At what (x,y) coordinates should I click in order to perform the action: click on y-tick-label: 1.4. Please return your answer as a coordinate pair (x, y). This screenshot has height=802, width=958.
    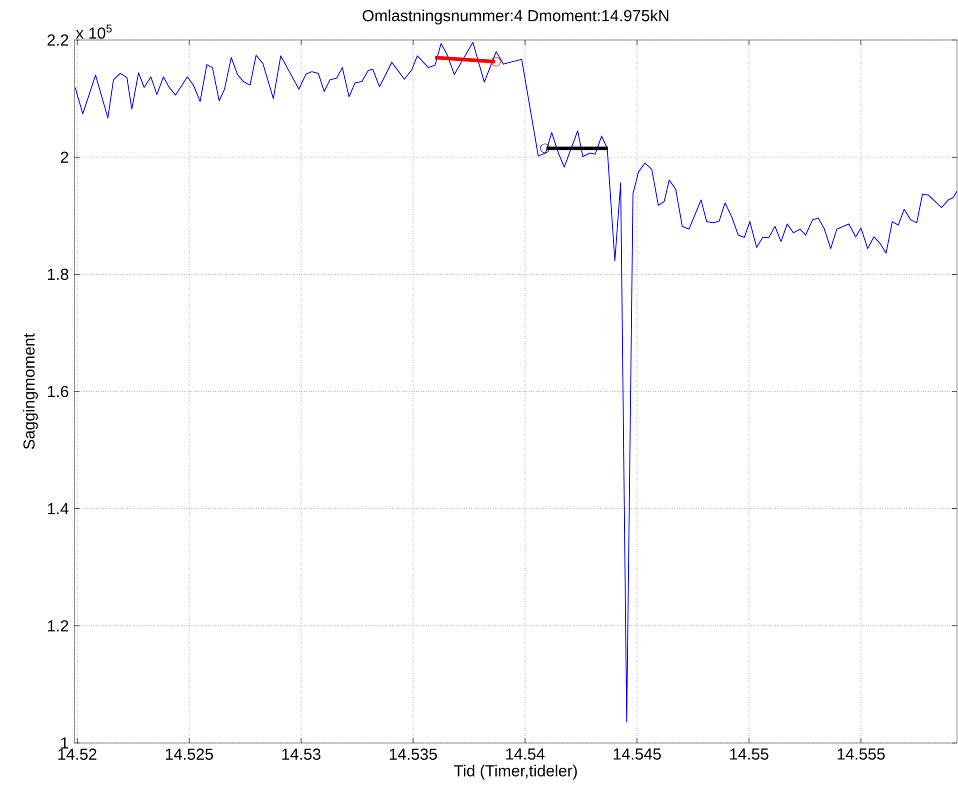
    Looking at the image, I should click on (58, 508).